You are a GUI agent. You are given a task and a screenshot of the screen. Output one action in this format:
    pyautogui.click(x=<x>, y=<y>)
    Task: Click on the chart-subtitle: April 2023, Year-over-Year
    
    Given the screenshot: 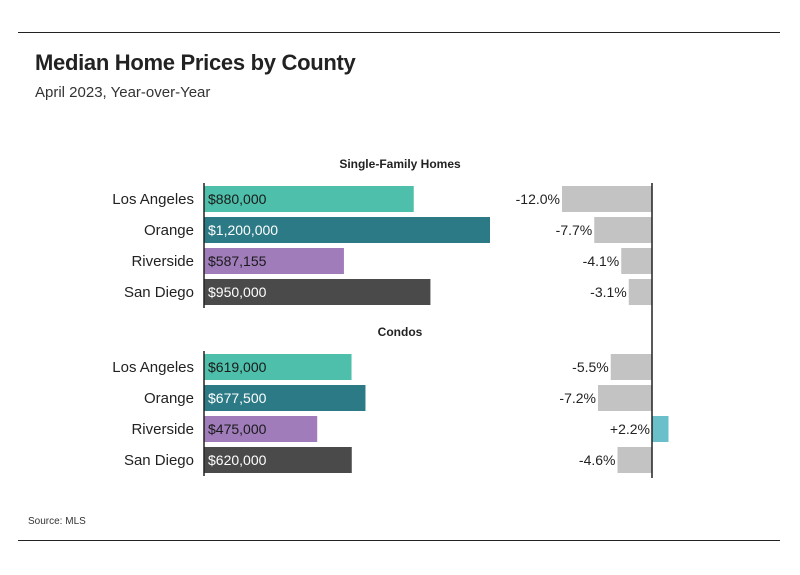 What is the action you would take?
    pyautogui.click(x=123, y=92)
    